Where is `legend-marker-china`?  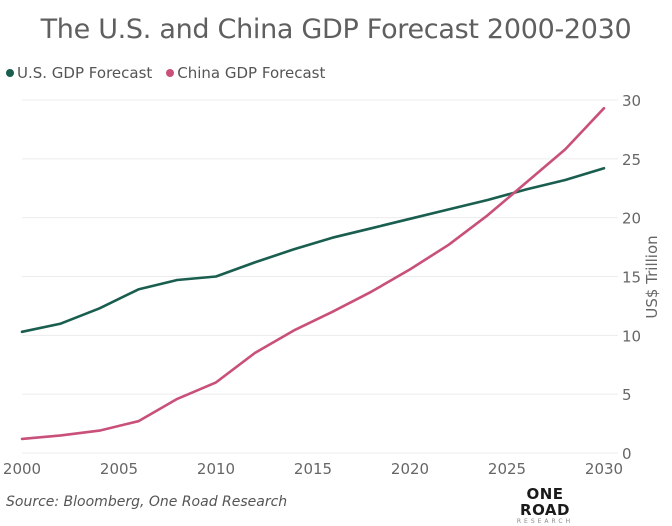
legend-marker-china is located at coordinates (170, 73).